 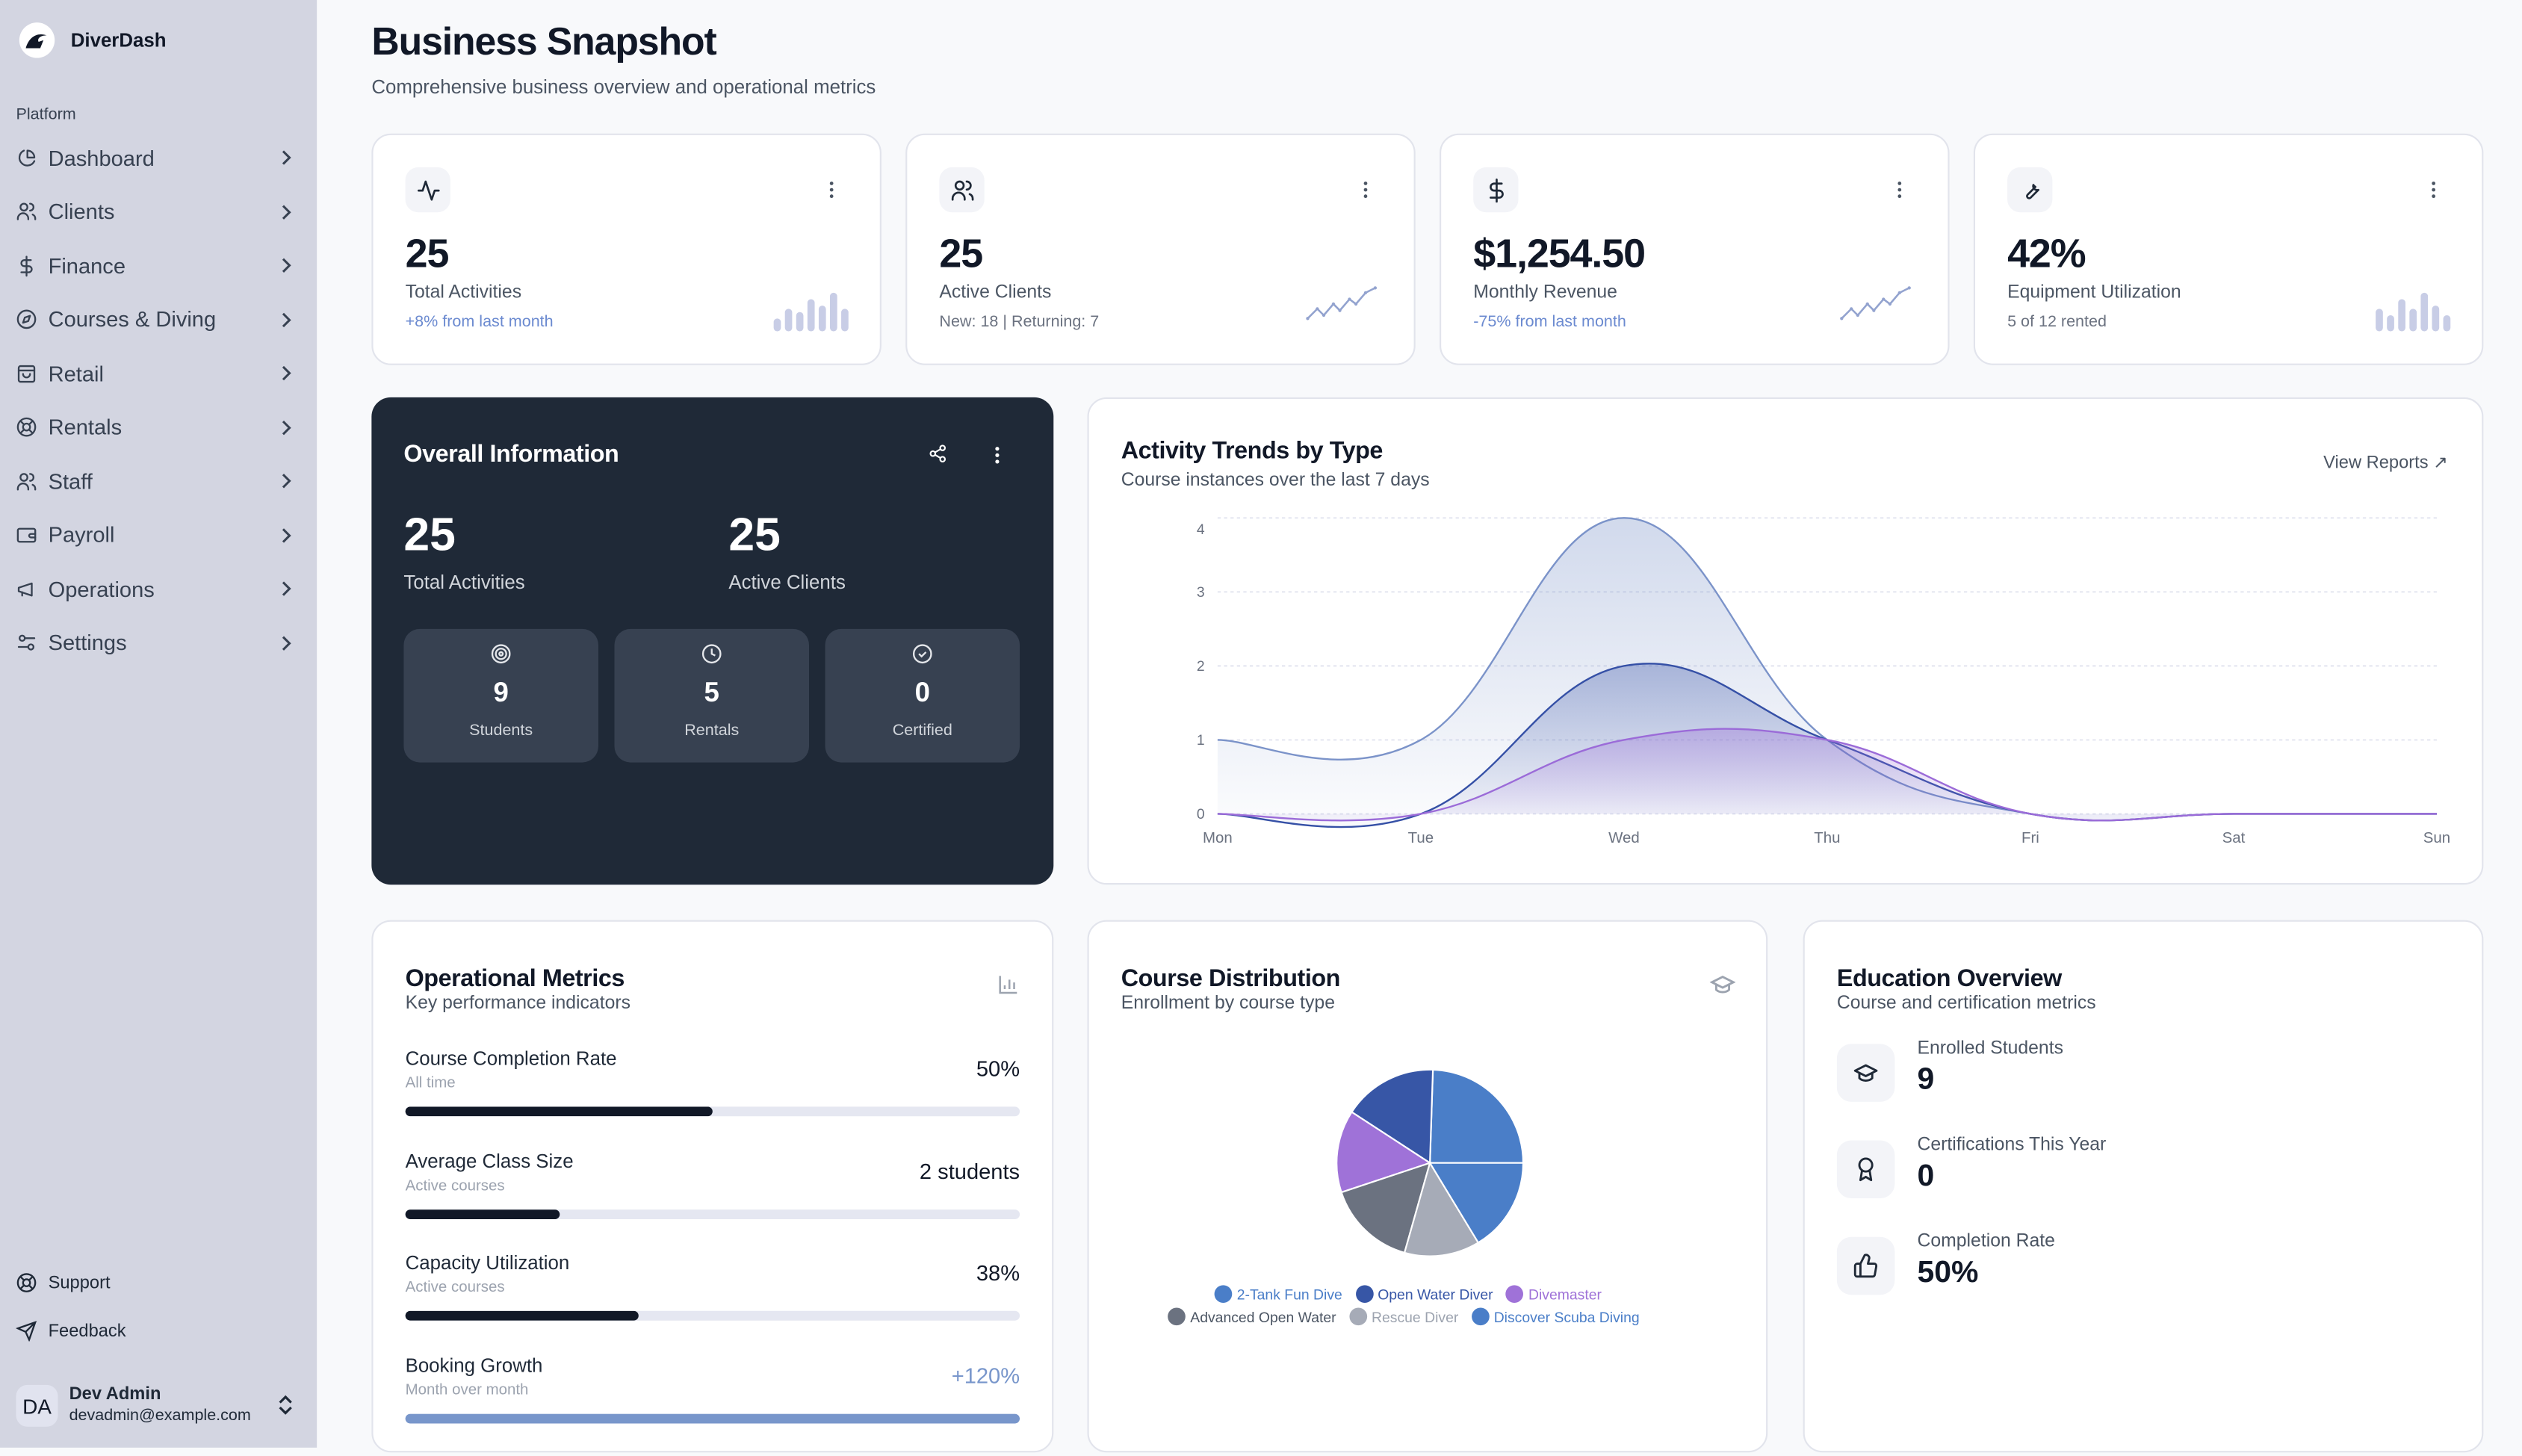 I want to click on education-value: 9, so click(x=1926, y=1080).